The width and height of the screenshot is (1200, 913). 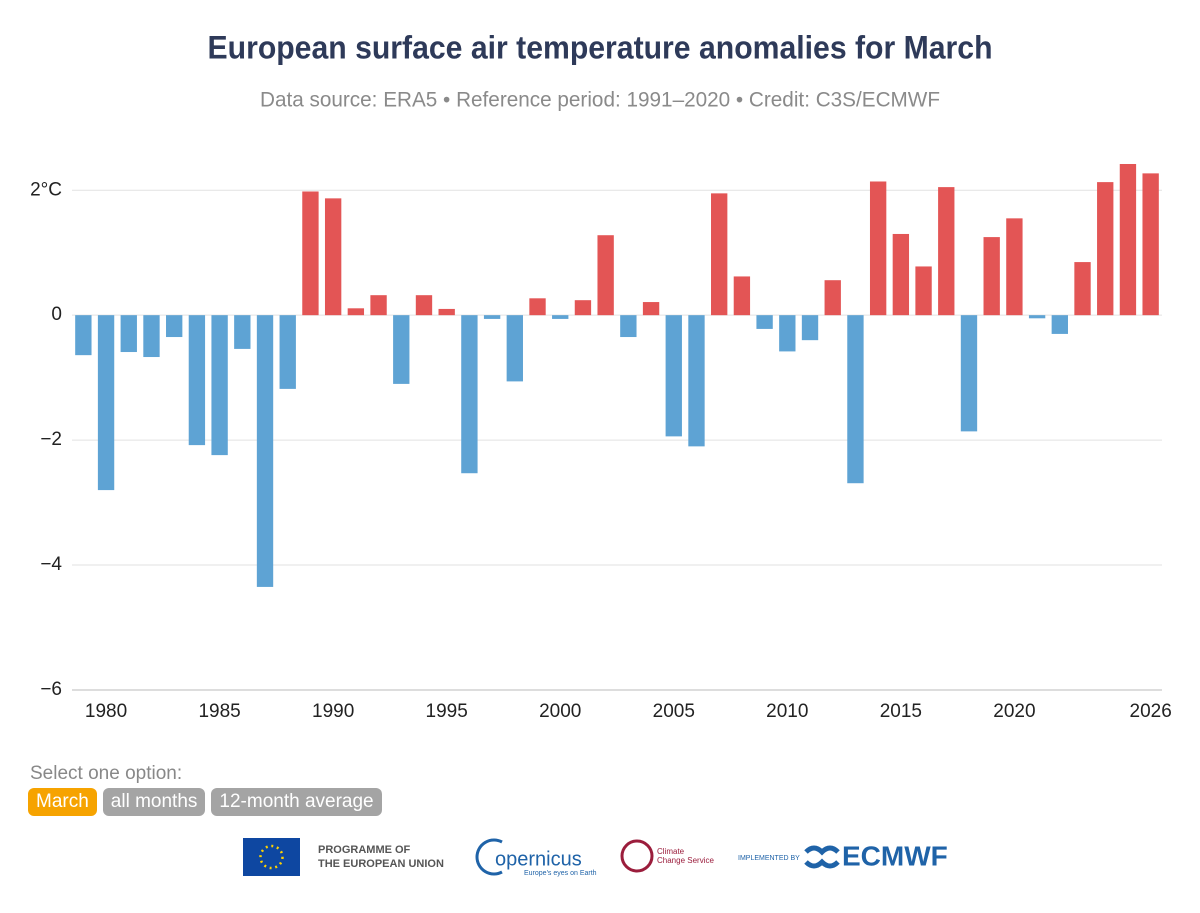 I want to click on x-tick-label: 1980, so click(x=106, y=711).